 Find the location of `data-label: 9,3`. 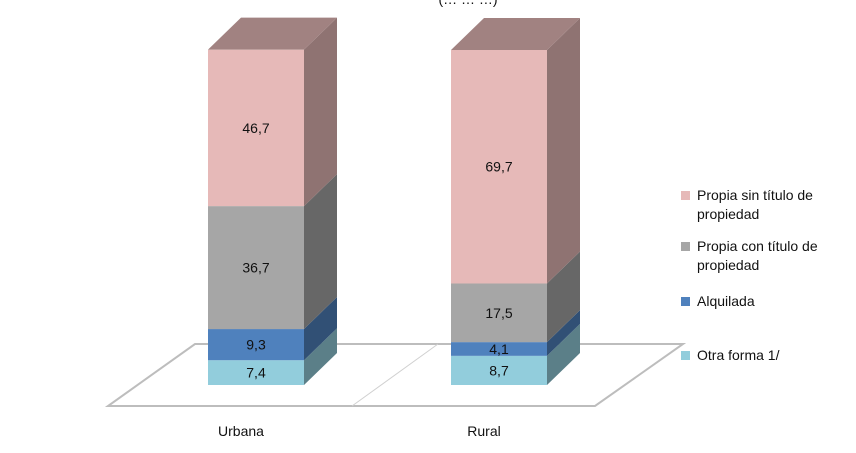

data-label: 9,3 is located at coordinates (256, 345).